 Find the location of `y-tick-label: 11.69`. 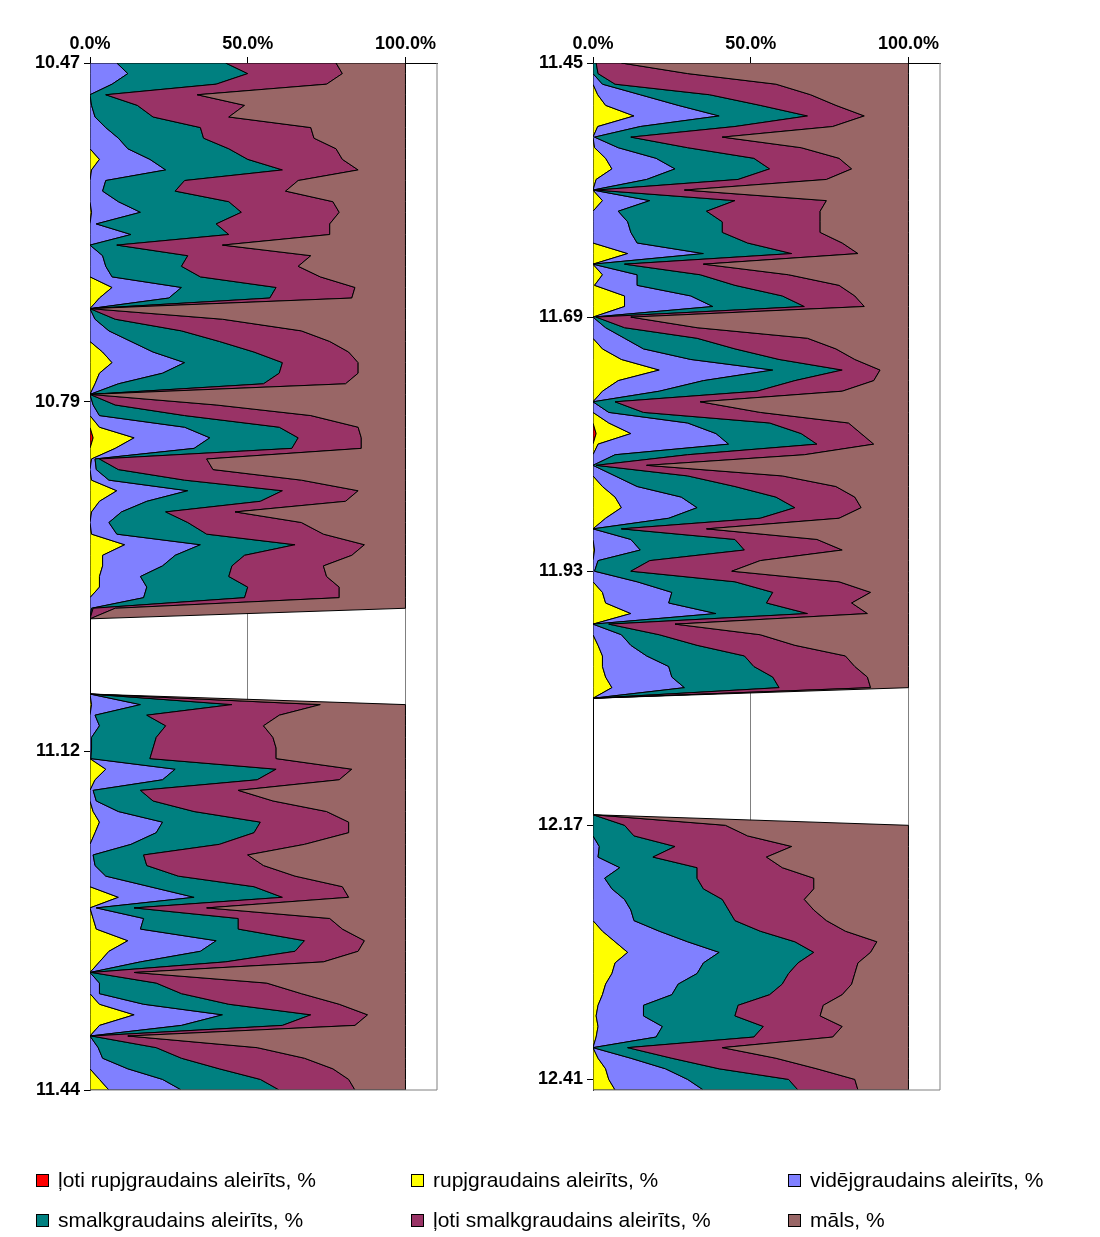

y-tick-label: 11.69 is located at coordinates (560, 316).